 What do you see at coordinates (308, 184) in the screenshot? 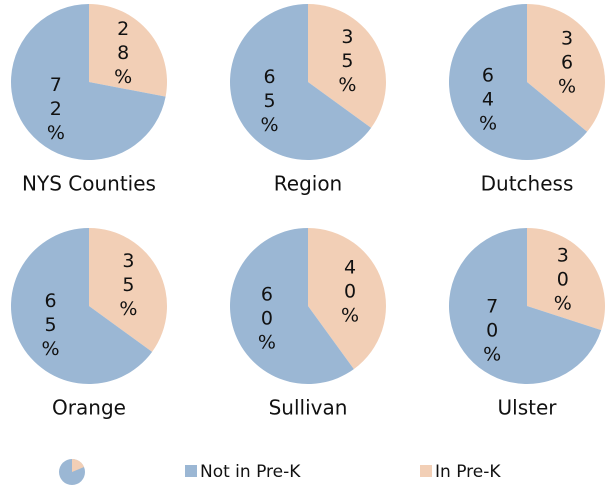
I see `pie-title: Region` at bounding box center [308, 184].